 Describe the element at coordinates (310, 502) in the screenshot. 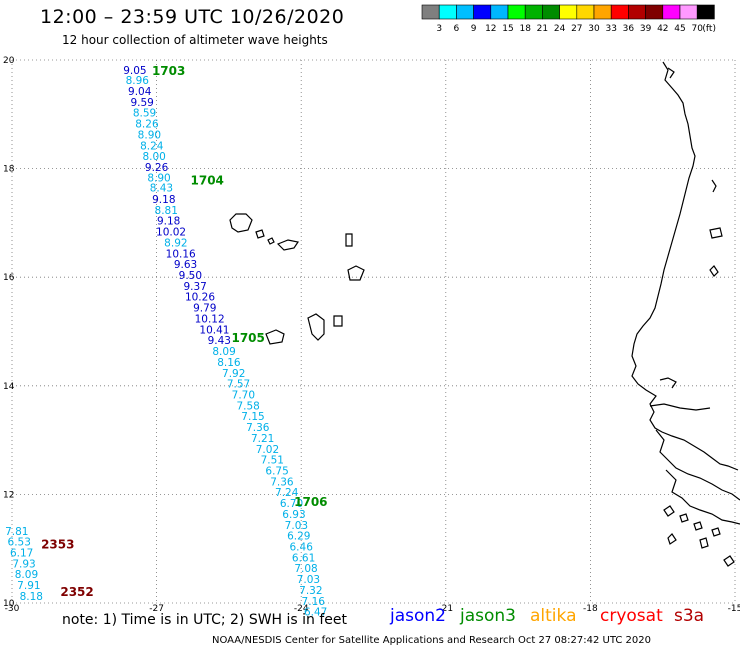

I see `pass-label: 1706` at that location.